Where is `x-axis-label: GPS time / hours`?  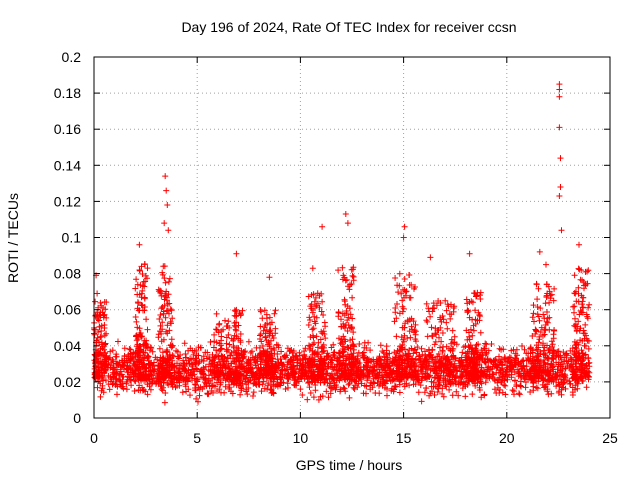 x-axis-label: GPS time / hours is located at coordinates (349, 465).